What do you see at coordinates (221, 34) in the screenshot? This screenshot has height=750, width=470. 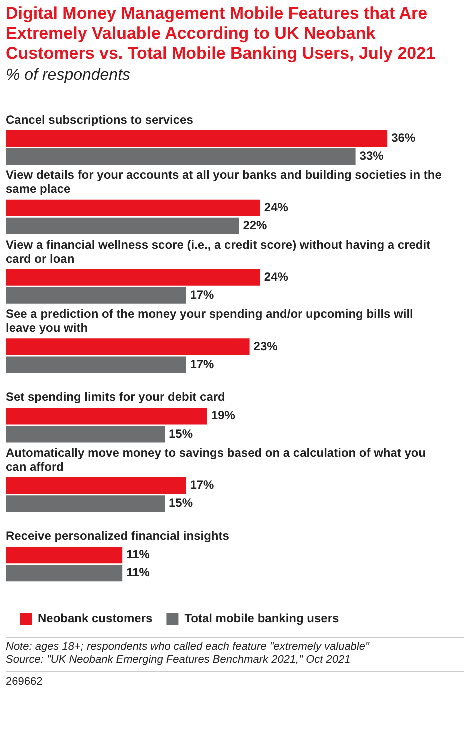 I see `chart-title: Digital Money Management Mobile Features that Are Extremely Valuable According to UK Neobank Customers vs. Total Mobile Banking Users, July 2021` at bounding box center [221, 34].